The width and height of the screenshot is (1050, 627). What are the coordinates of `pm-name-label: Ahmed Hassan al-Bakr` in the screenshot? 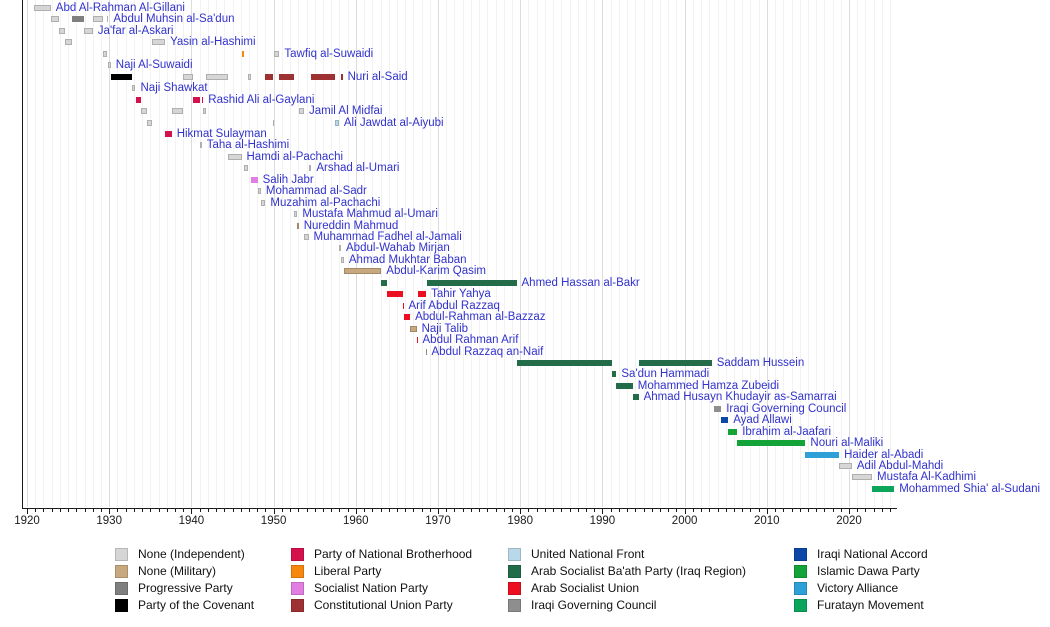 It's located at (580, 282).